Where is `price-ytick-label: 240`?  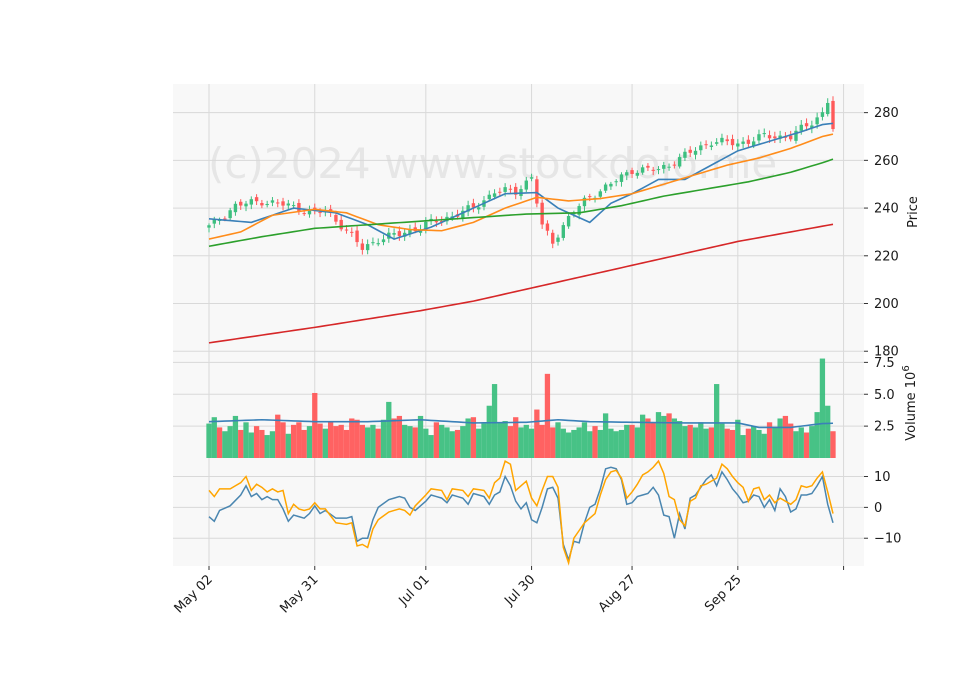
price-ytick-label: 240 is located at coordinates (886, 209).